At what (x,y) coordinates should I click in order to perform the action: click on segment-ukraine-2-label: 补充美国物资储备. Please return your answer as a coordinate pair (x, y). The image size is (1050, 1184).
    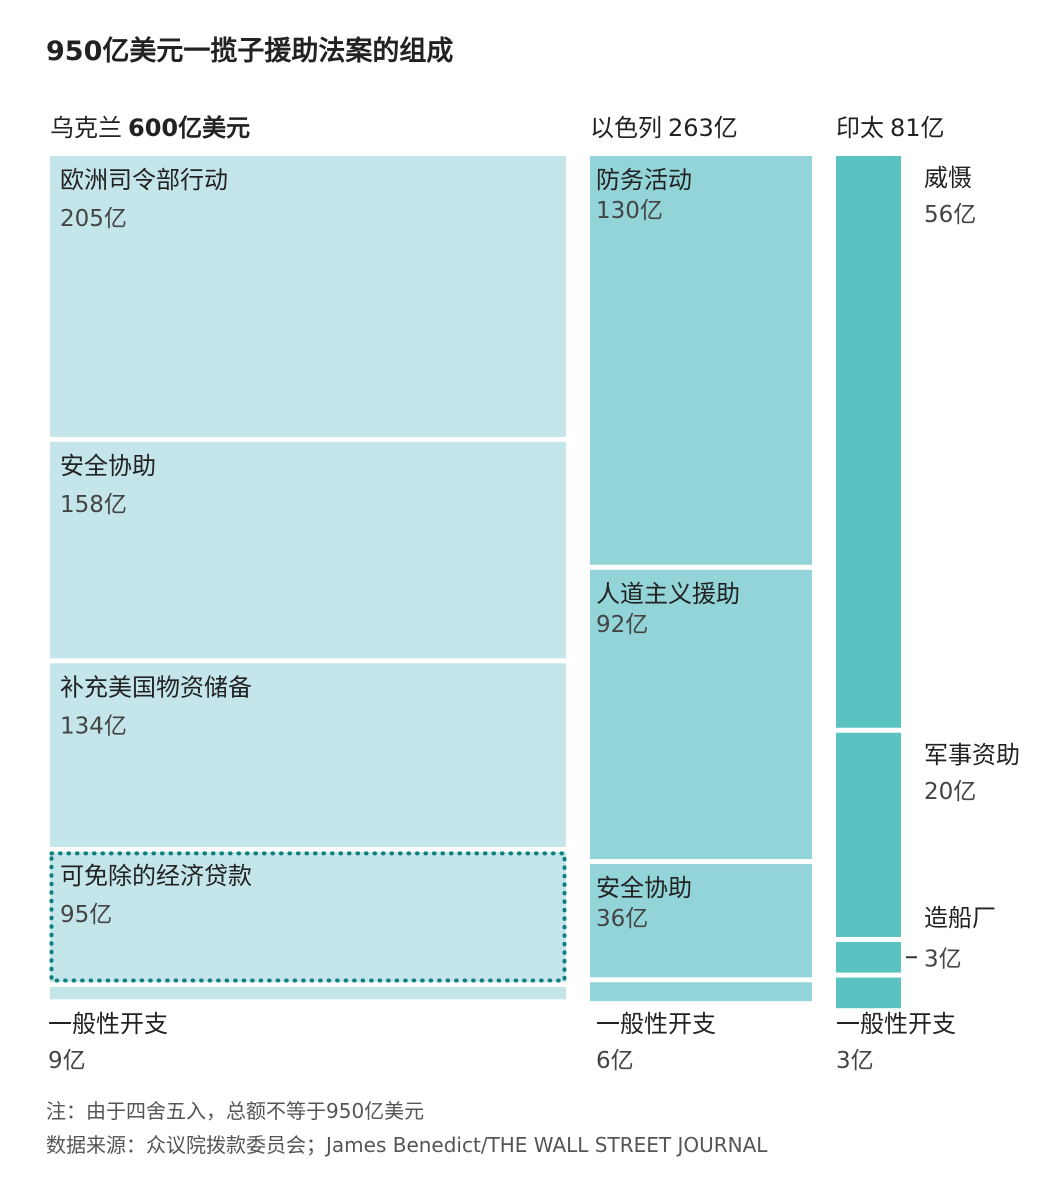
    Looking at the image, I should click on (156, 687).